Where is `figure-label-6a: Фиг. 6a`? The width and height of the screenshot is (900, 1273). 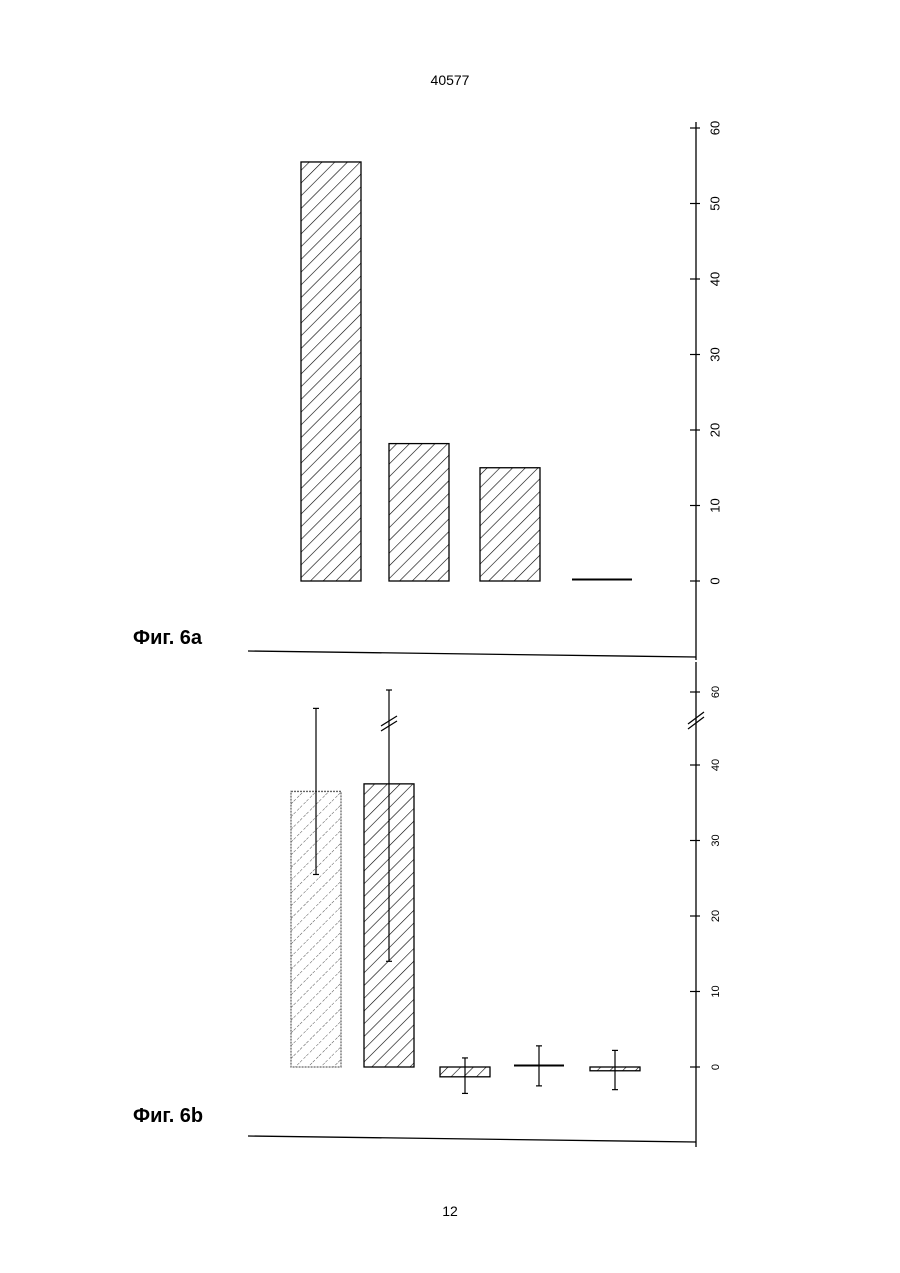 figure-label-6a: Фиг. 6a is located at coordinates (167, 638).